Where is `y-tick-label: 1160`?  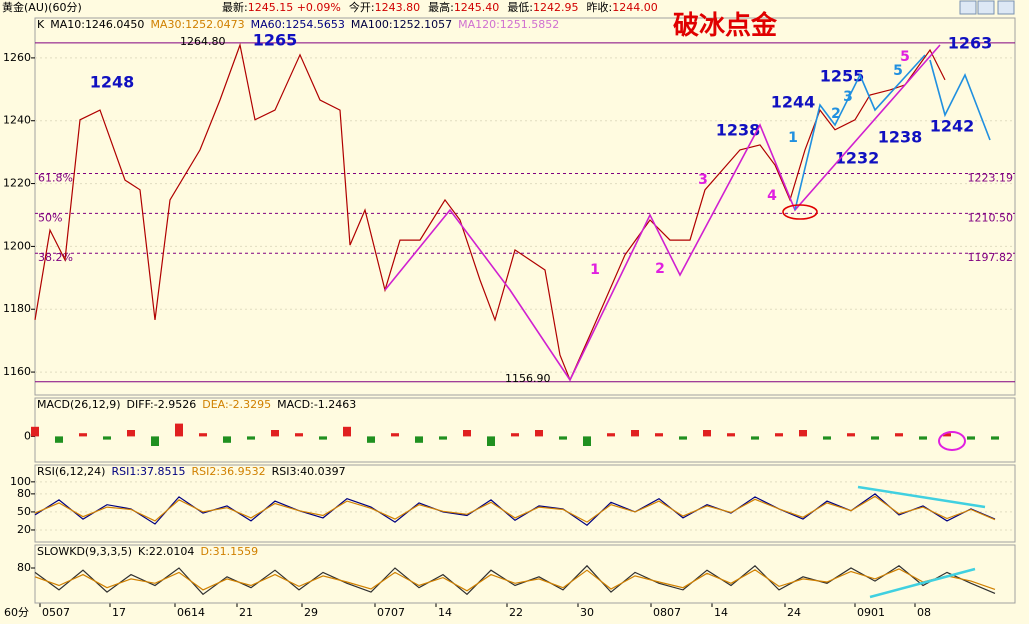 y-tick-label: 1160 is located at coordinates (17, 371).